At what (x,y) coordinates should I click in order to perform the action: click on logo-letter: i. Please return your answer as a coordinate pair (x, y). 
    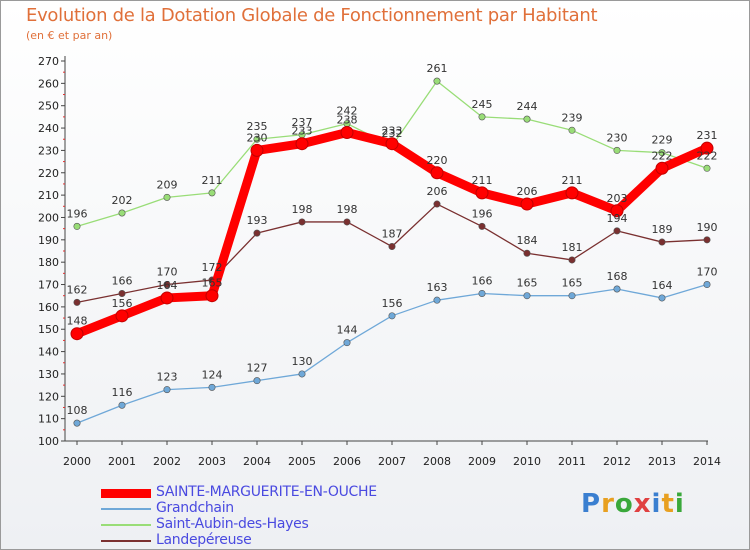
    Looking at the image, I should click on (679, 504).